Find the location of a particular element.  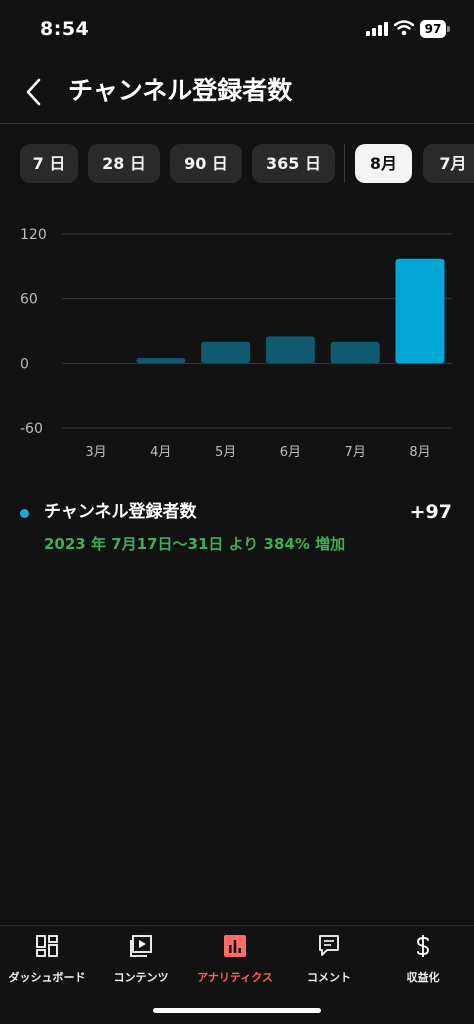

period-chip-7d: 7 日 is located at coordinates (49, 163).